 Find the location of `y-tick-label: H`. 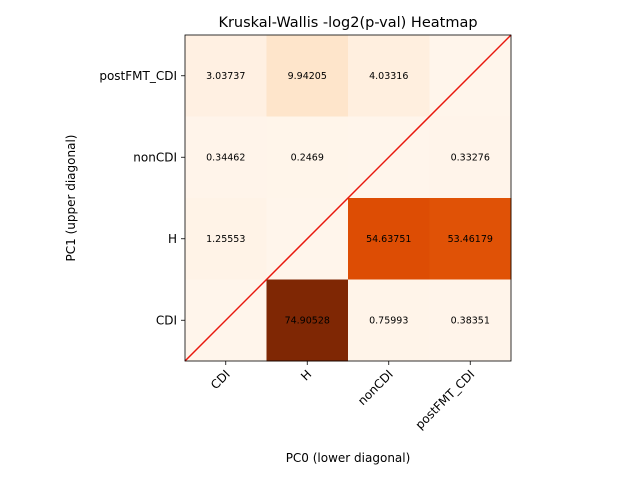

y-tick-label: H is located at coordinates (172, 239).